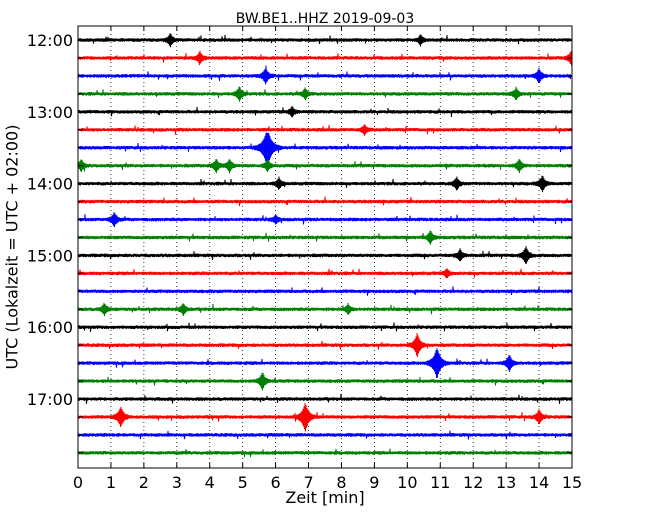 This screenshot has width=650, height=520. Describe the element at coordinates (78, 482) in the screenshot. I see `x-tick-label: 0` at that location.